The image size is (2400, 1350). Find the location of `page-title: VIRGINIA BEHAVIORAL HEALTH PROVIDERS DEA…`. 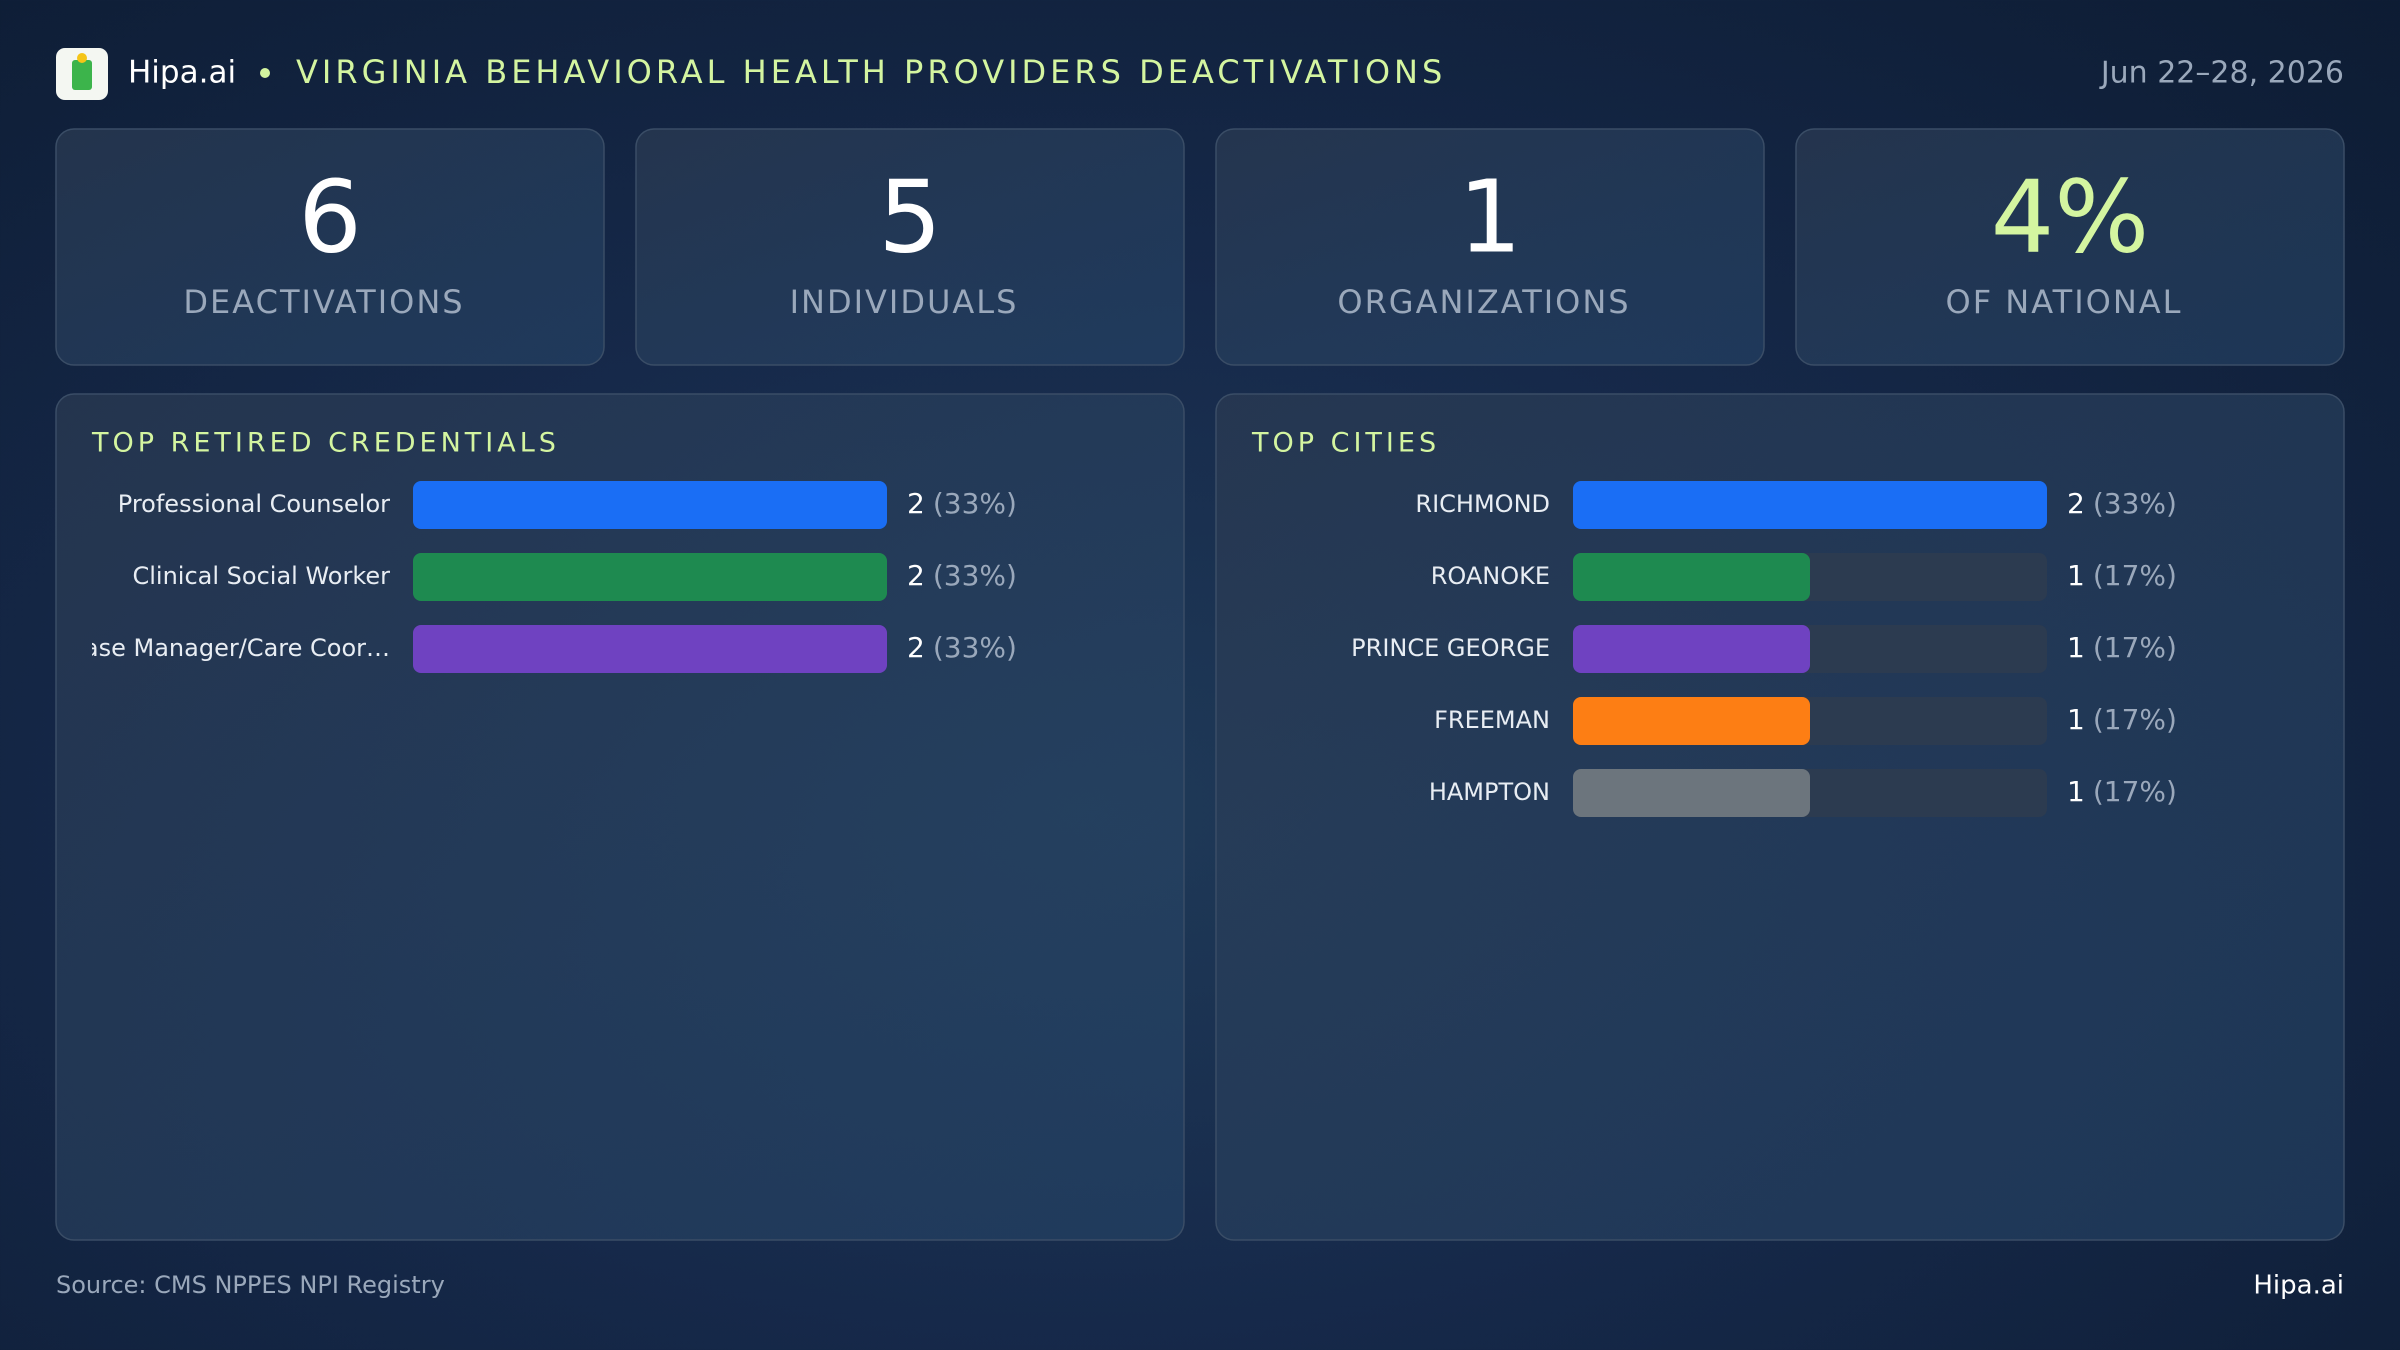

page-title: VIRGINIA BEHAVIORAL HEALTH PROVIDERS DEA… is located at coordinates (871, 72).